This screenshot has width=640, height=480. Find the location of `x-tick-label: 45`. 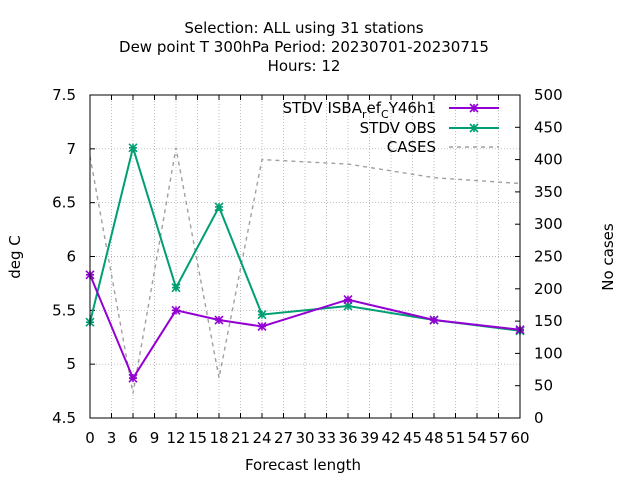

x-tick-label: 45 is located at coordinates (412, 438).